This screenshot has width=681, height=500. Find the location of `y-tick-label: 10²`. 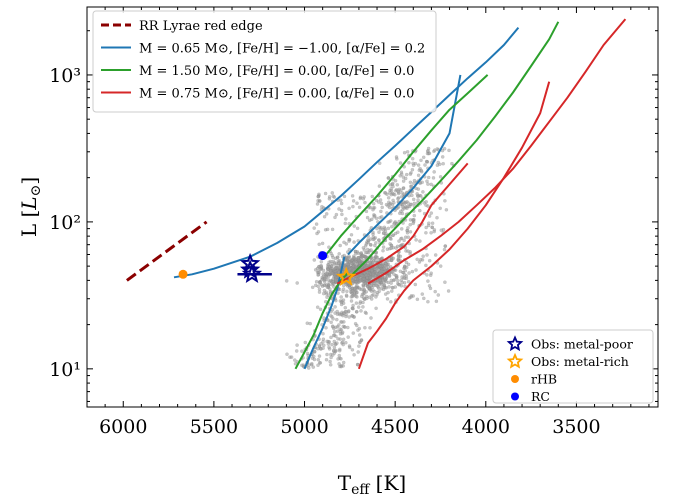

y-tick-label: 10² is located at coordinates (65, 223).